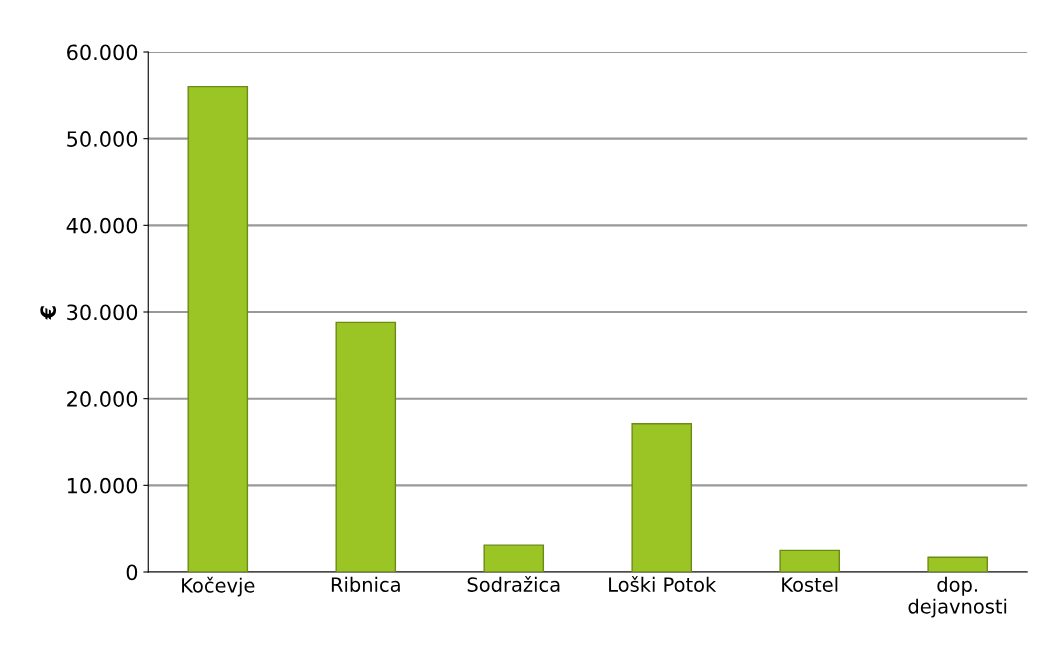  I want to click on x-tick-label: Kostel, so click(810, 584).